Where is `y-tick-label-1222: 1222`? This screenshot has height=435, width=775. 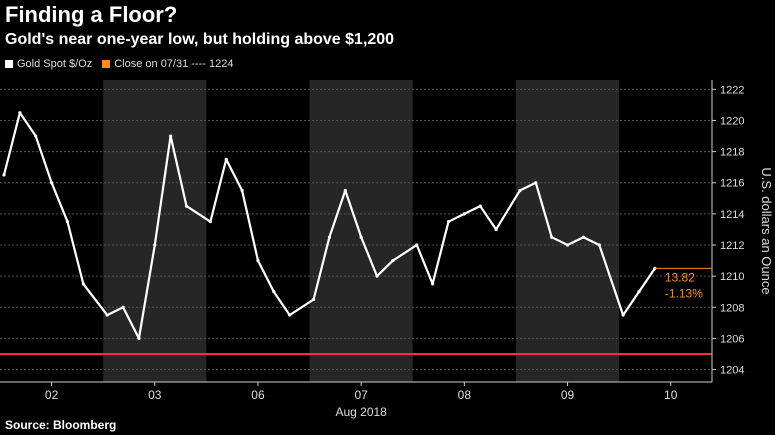 y-tick-label-1222: 1222 is located at coordinates (732, 90).